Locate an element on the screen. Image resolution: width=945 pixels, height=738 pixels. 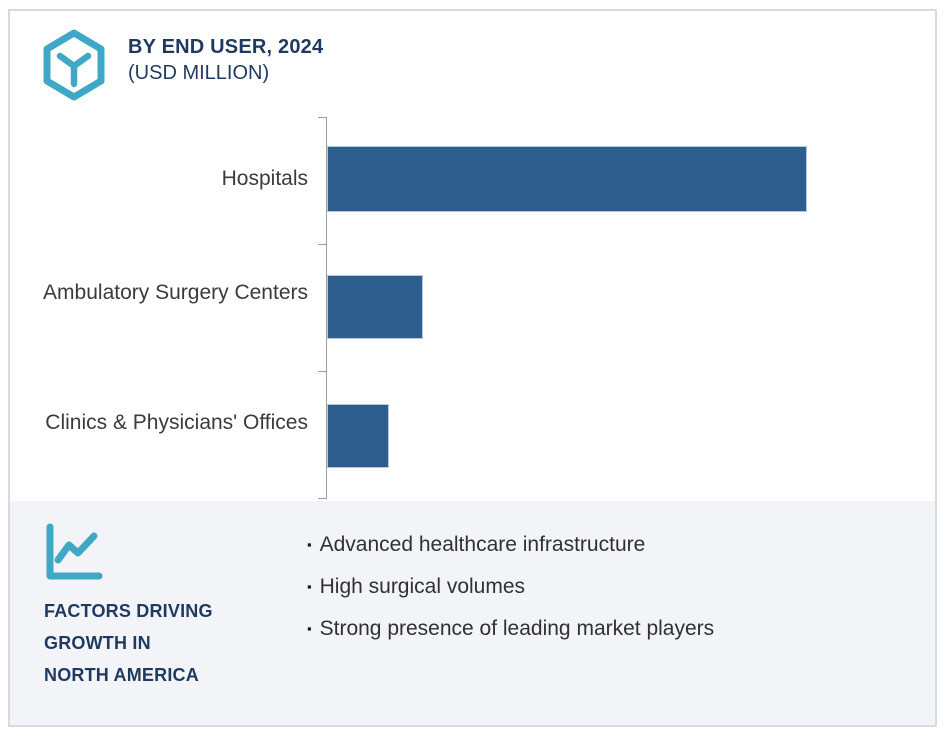
line-chart-icon is located at coordinates (74, 551).